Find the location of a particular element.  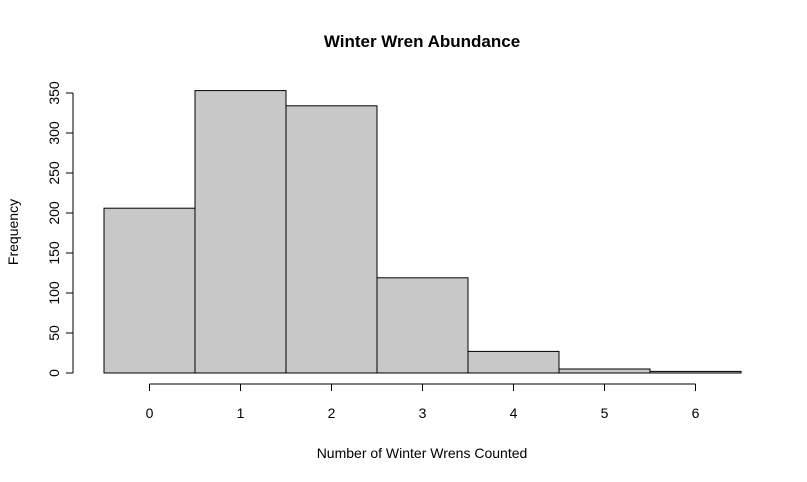

y-tick-label-300: 300 is located at coordinates (54, 133).